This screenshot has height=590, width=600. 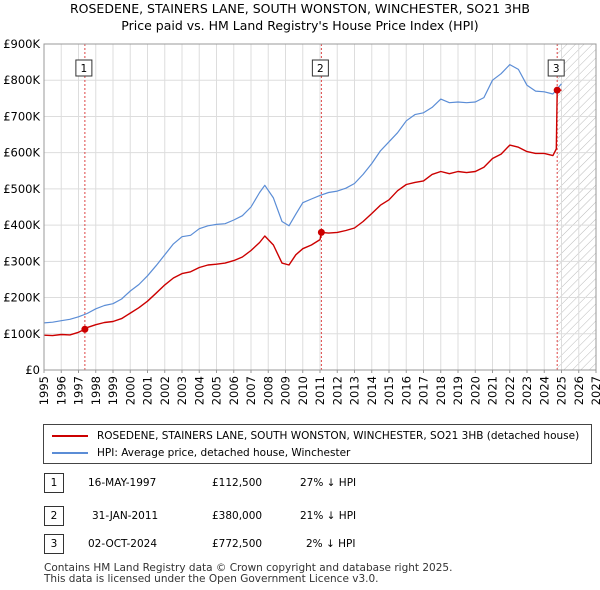 I want to click on transaction-date: 16-MAY-1997, so click(x=122, y=483).